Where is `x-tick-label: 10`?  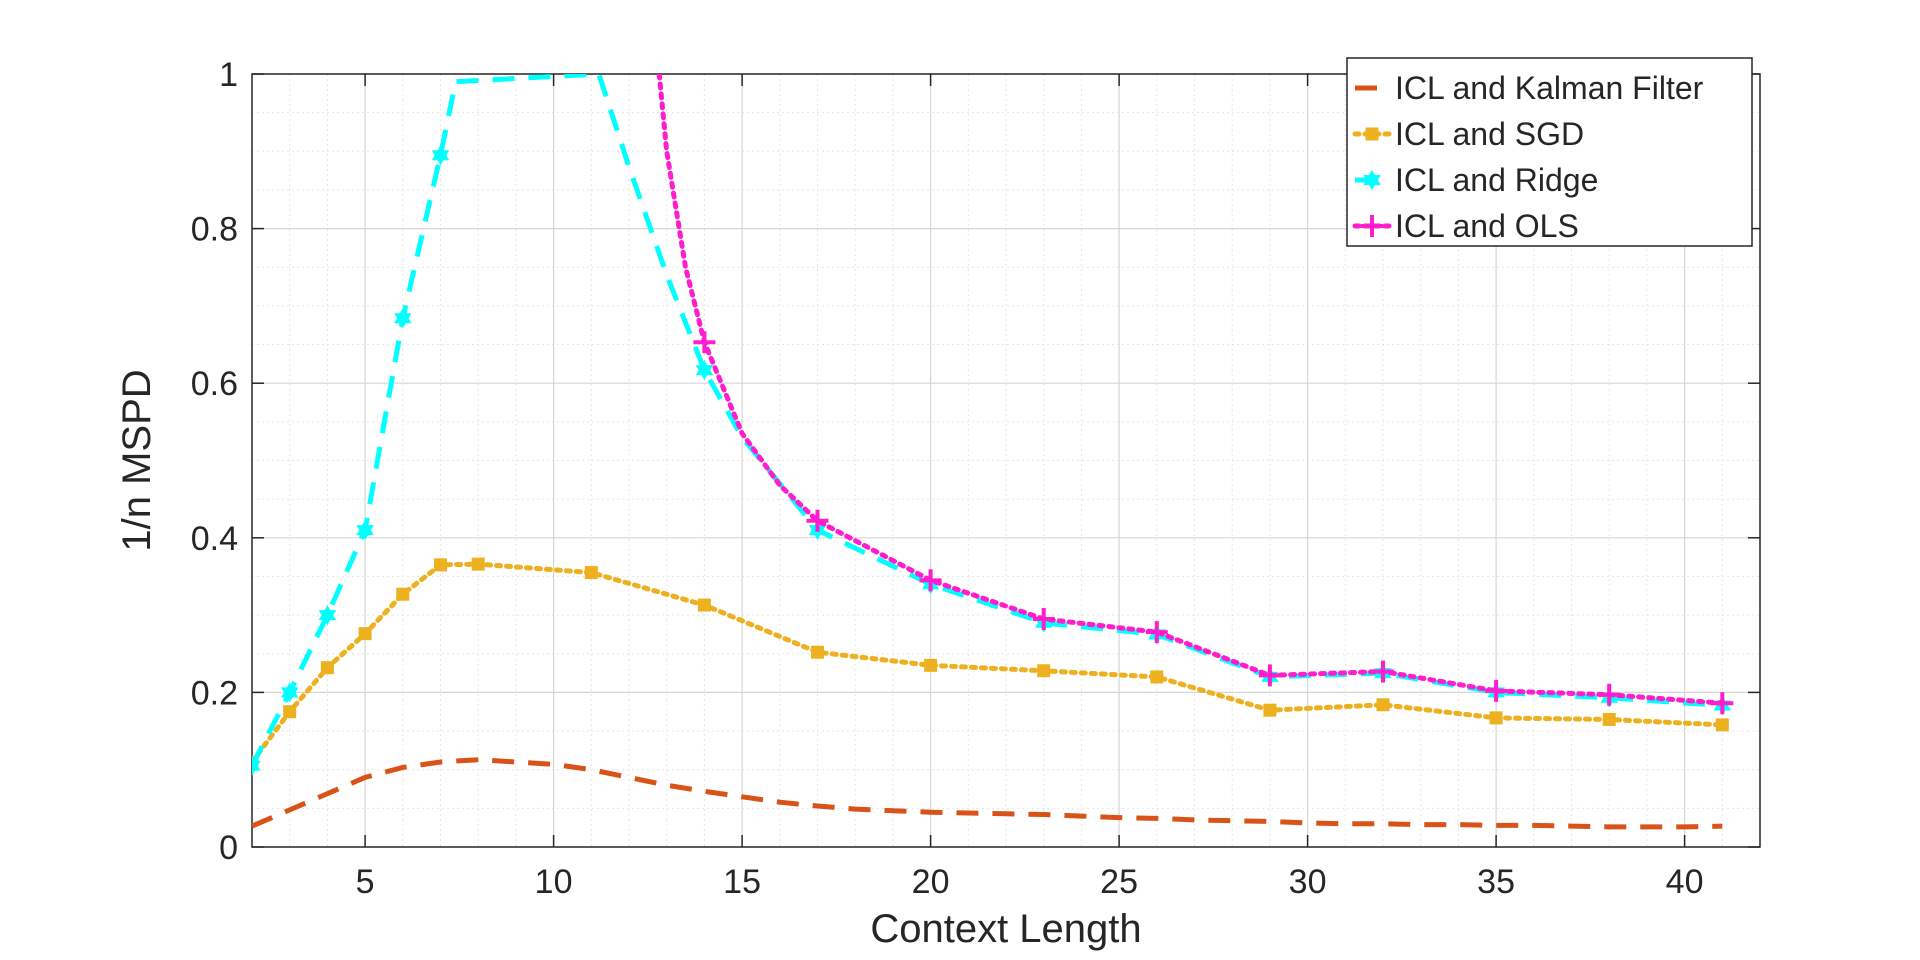
x-tick-label: 10 is located at coordinates (554, 882).